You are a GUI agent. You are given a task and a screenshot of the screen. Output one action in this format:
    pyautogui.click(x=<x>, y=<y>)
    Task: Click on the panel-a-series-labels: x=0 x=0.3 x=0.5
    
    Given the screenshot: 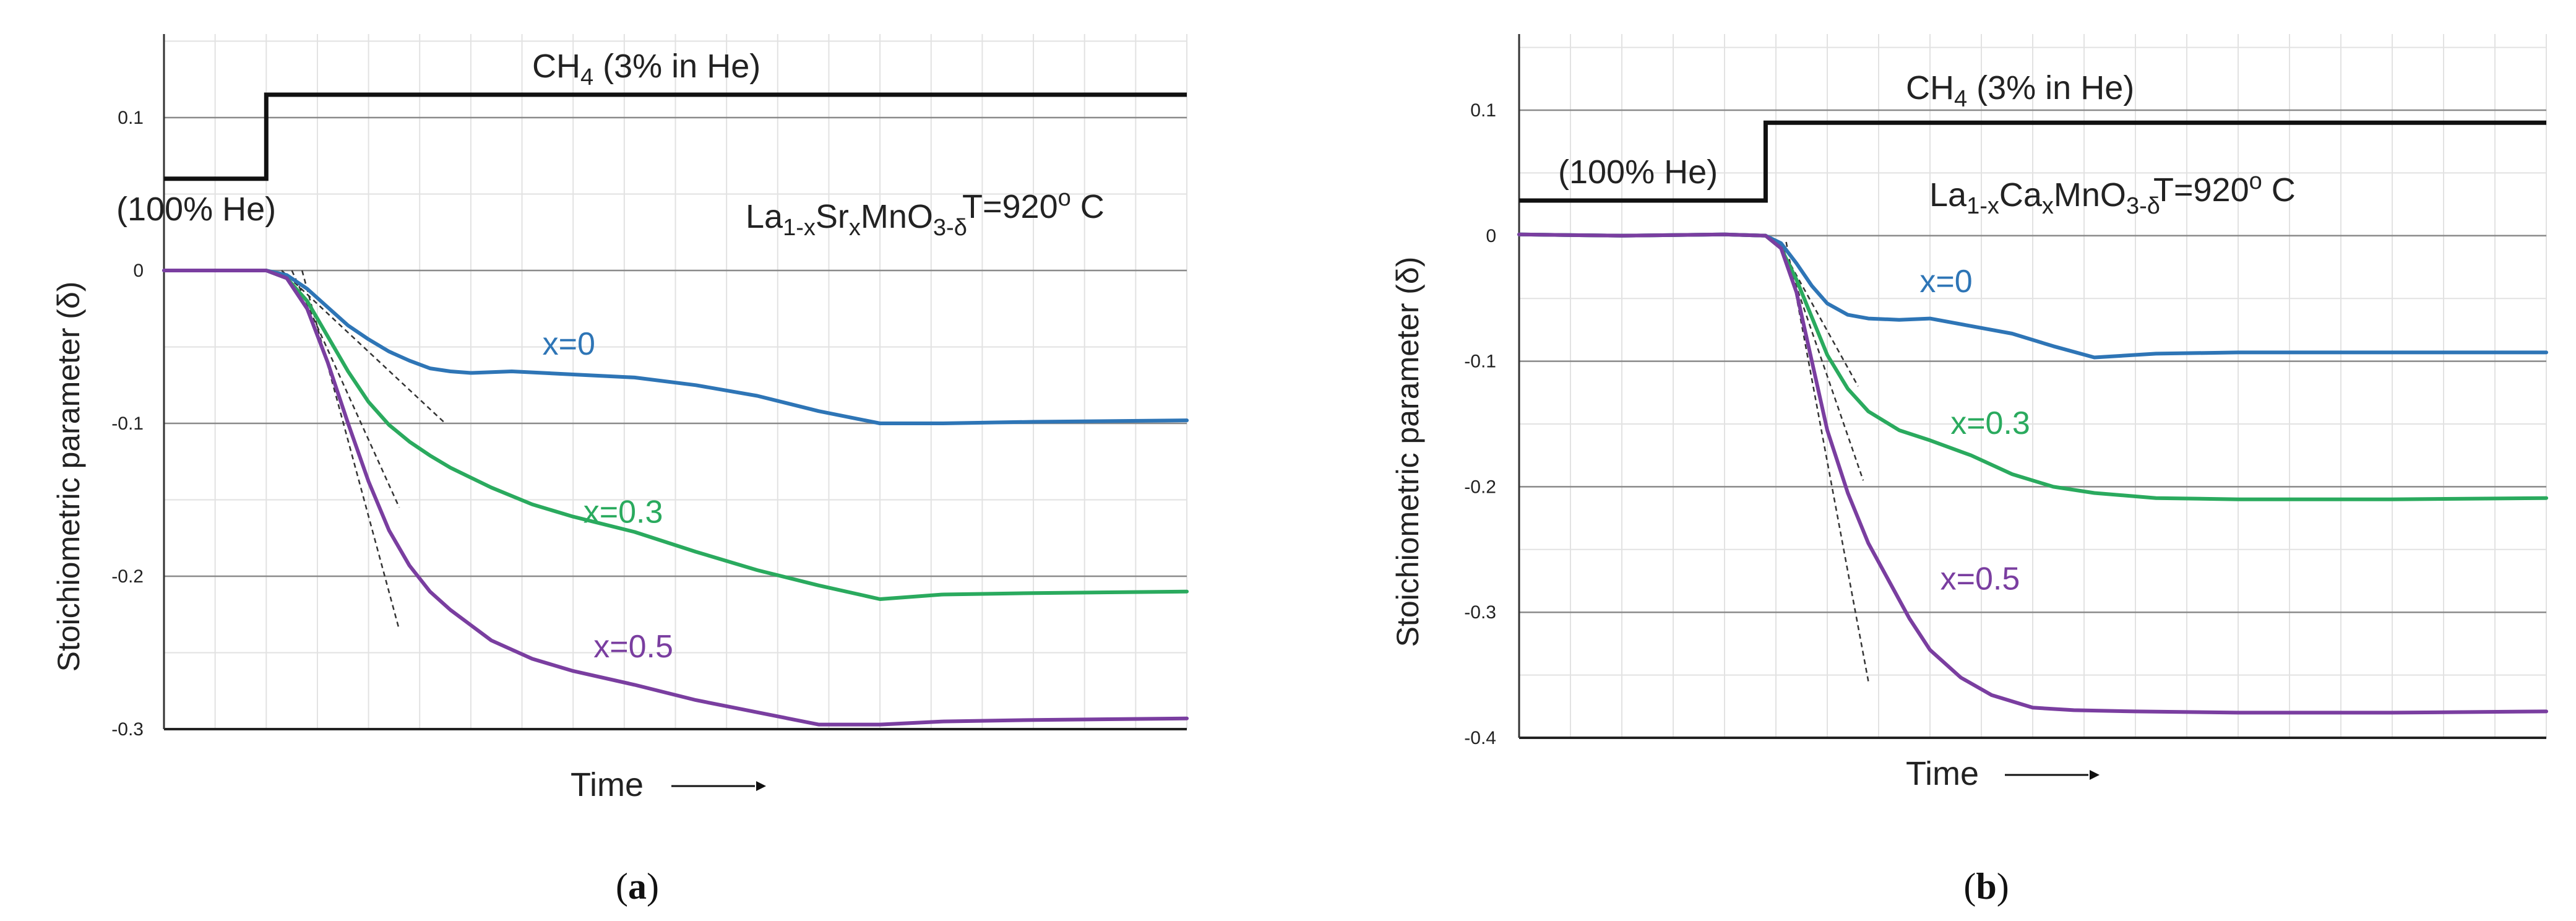 What is the action you would take?
    pyautogui.click(x=608, y=495)
    